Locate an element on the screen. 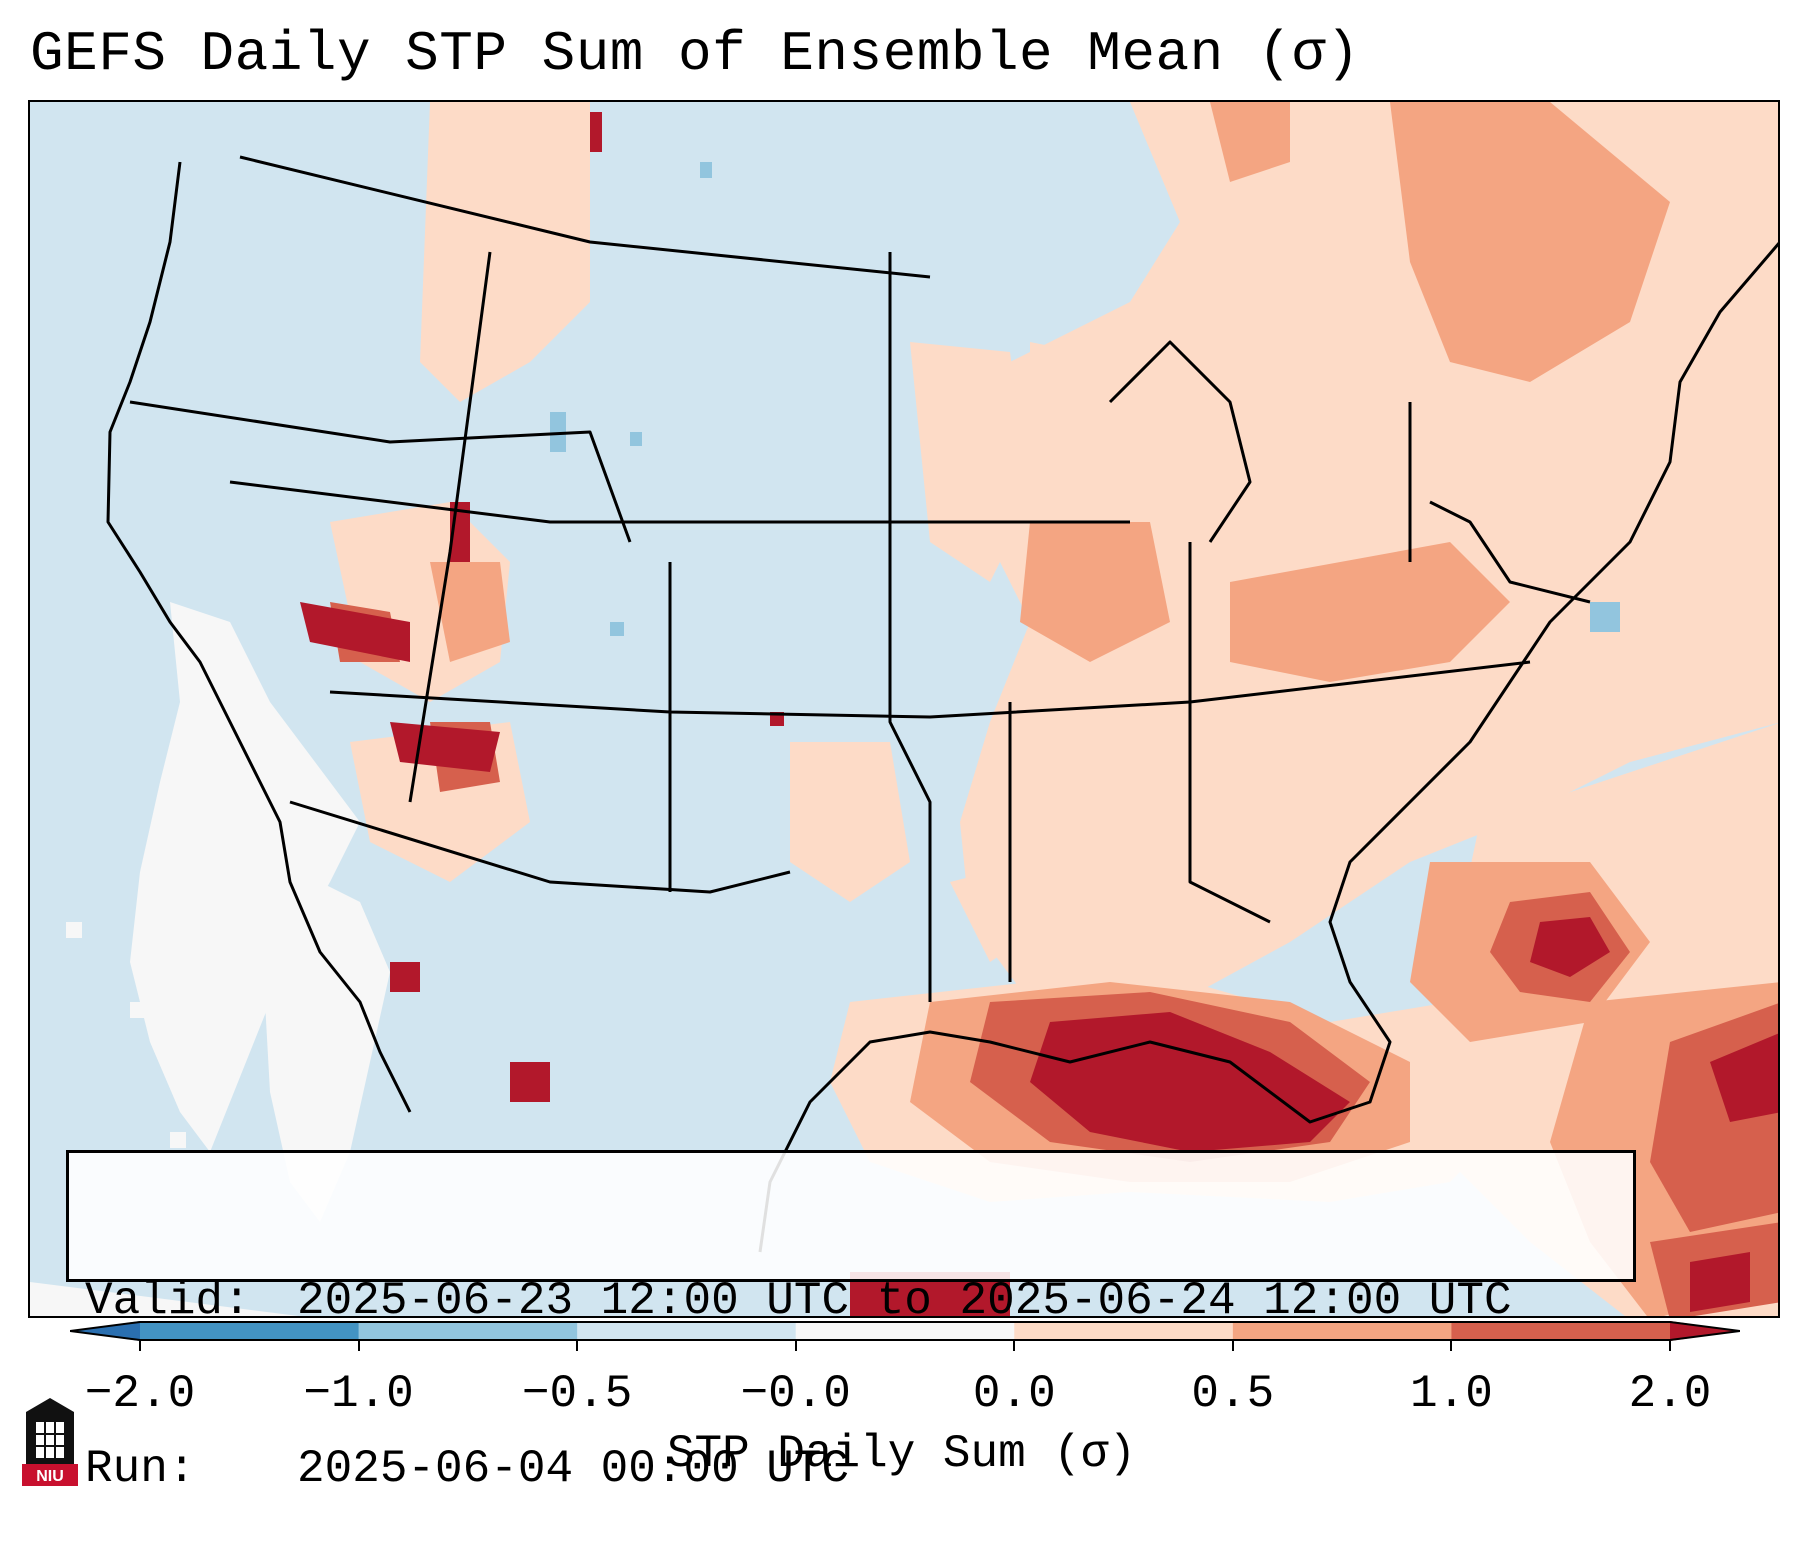  neutral-field is located at coordinates (210, 959).